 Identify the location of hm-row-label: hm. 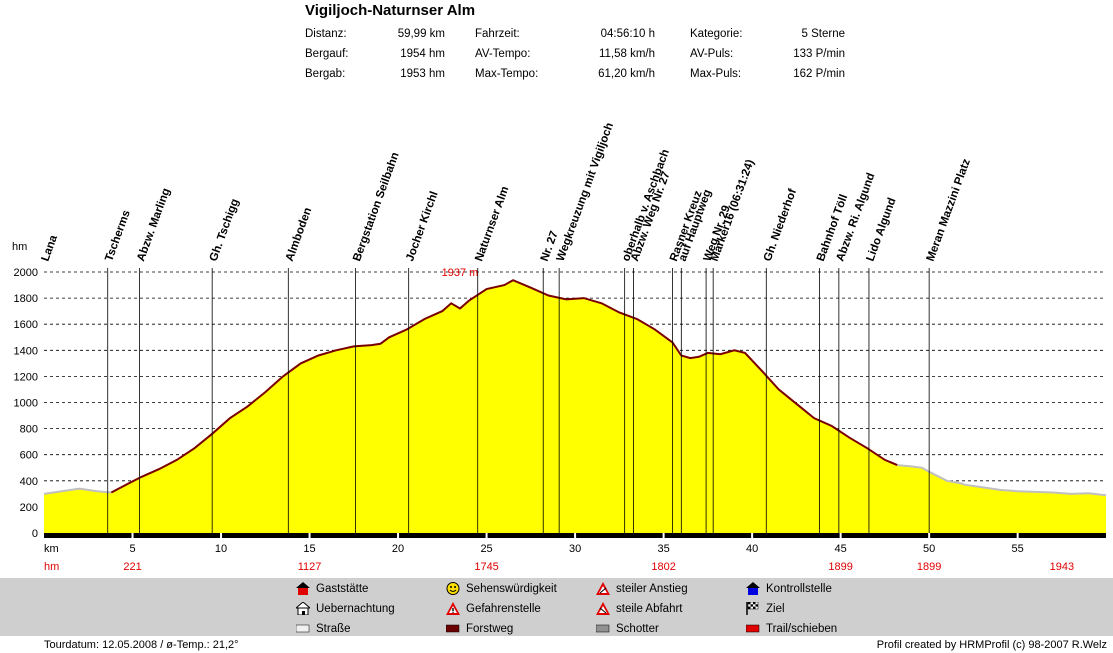
(51, 567).